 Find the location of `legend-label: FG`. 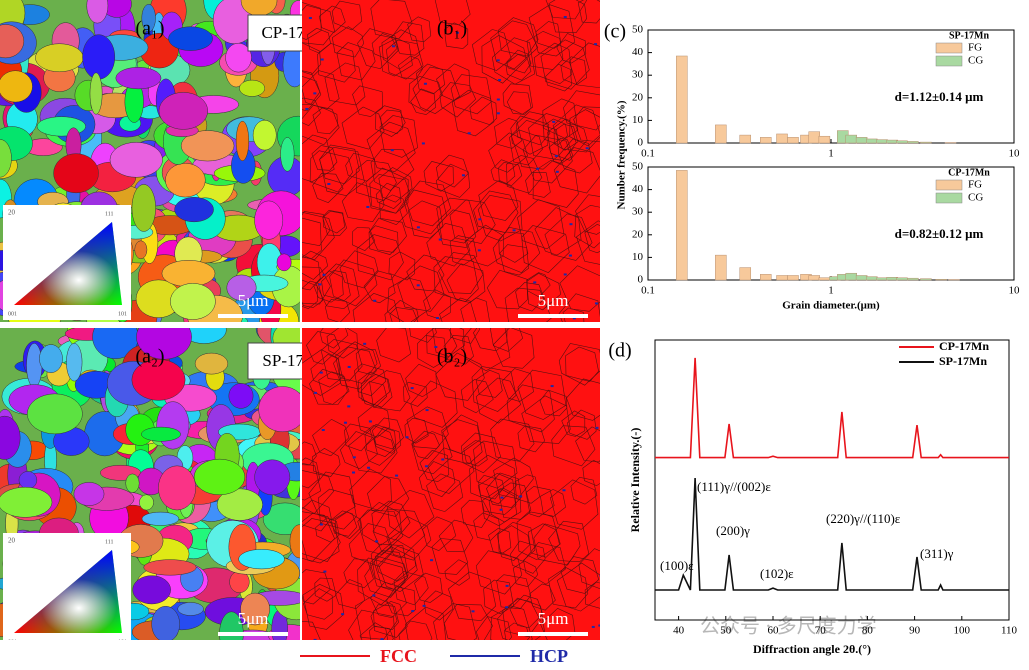

legend-label: FG is located at coordinates (975, 48).